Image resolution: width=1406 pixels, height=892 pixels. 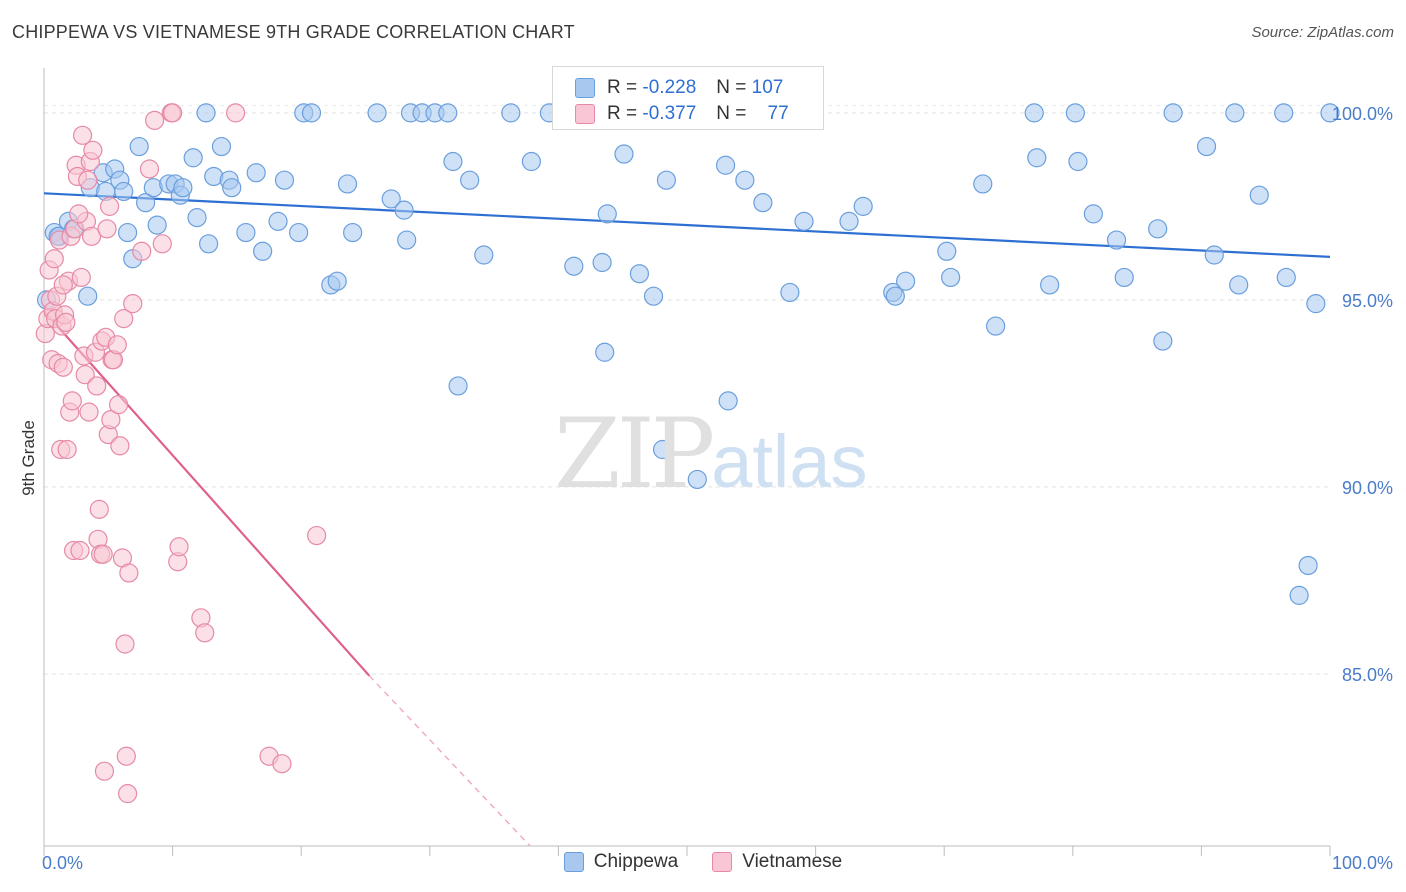 I want to click on stats-row-chippewa: R = -0.228 N = 107, so click(x=679, y=88).